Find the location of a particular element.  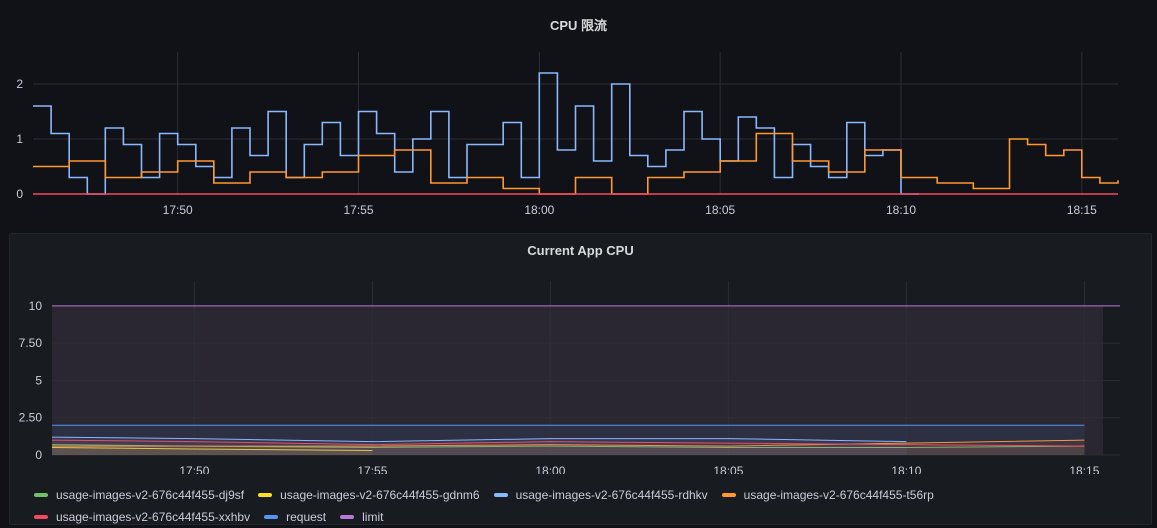

y-tick-label: 1 is located at coordinates (19, 139).